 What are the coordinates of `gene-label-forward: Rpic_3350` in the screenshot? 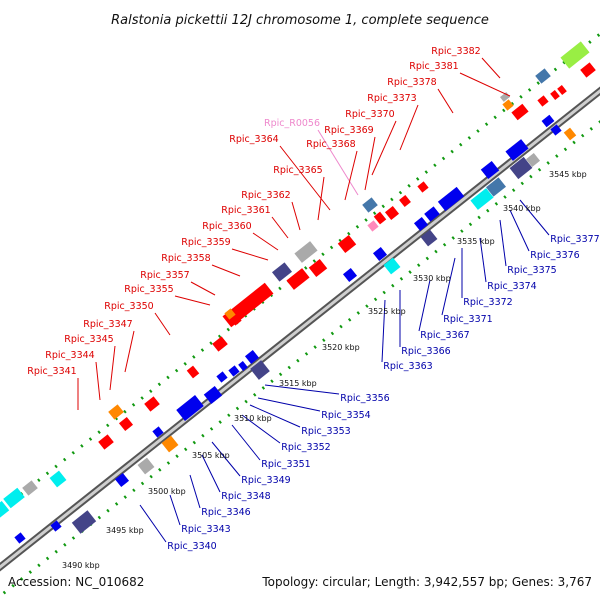 It's located at (128, 306).